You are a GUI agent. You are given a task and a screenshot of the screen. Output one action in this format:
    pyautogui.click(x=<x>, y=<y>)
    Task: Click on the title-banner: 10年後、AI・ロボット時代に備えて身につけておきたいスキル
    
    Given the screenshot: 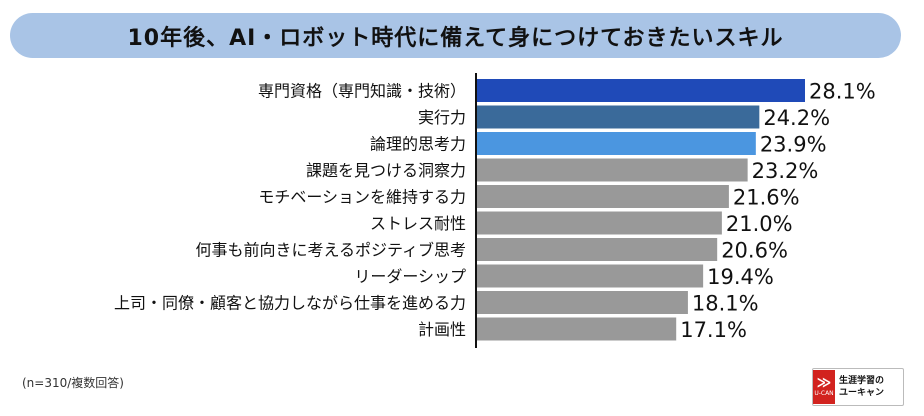 What is the action you would take?
    pyautogui.click(x=455, y=35)
    